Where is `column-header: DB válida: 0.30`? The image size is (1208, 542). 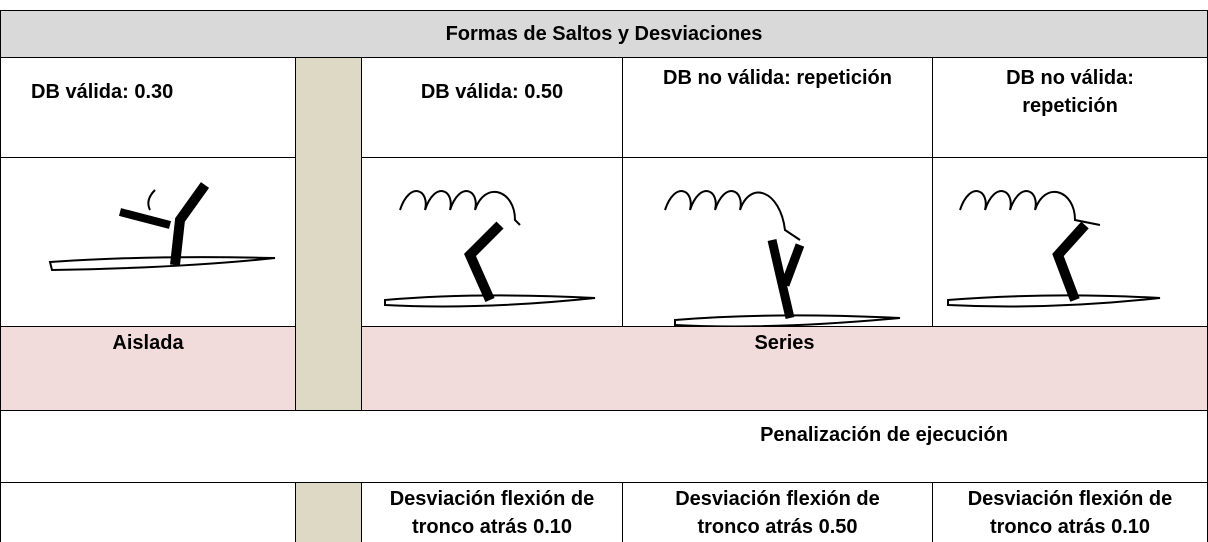
column-header: DB válida: 0.30 is located at coordinates (102, 92).